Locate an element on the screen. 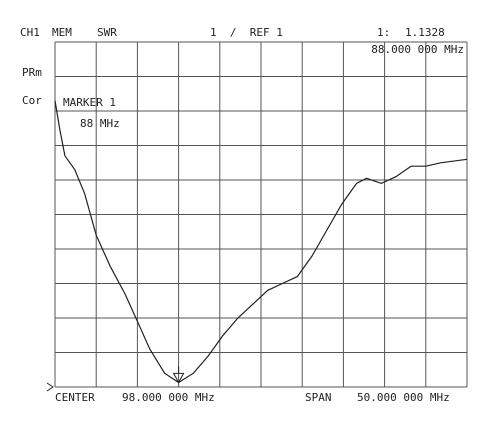  marker-title: MARKER 1 is located at coordinates (89, 102).